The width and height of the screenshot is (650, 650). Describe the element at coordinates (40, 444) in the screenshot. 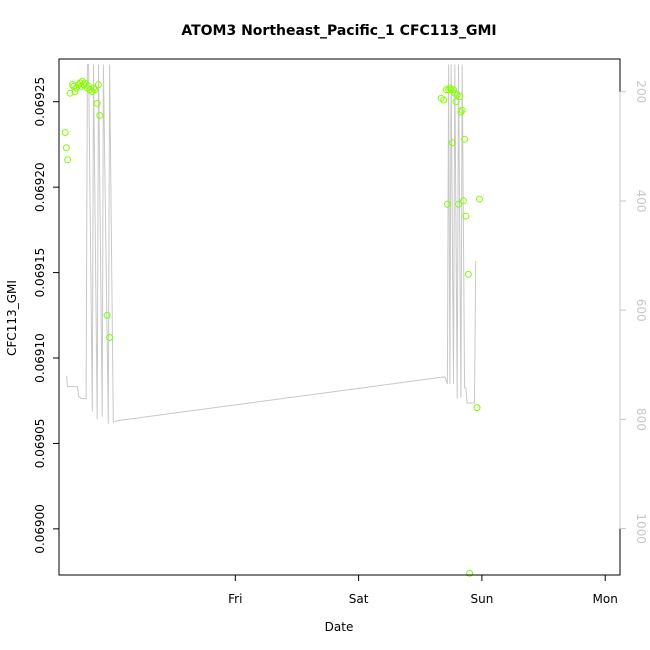

I see `y-tick-label: 0.06905` at that location.